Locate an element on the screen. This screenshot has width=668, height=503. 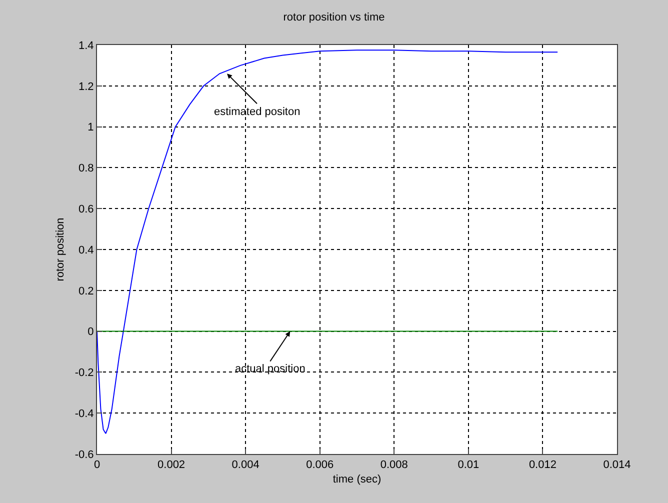
x-tick-label: 0.012 is located at coordinates (542, 465).